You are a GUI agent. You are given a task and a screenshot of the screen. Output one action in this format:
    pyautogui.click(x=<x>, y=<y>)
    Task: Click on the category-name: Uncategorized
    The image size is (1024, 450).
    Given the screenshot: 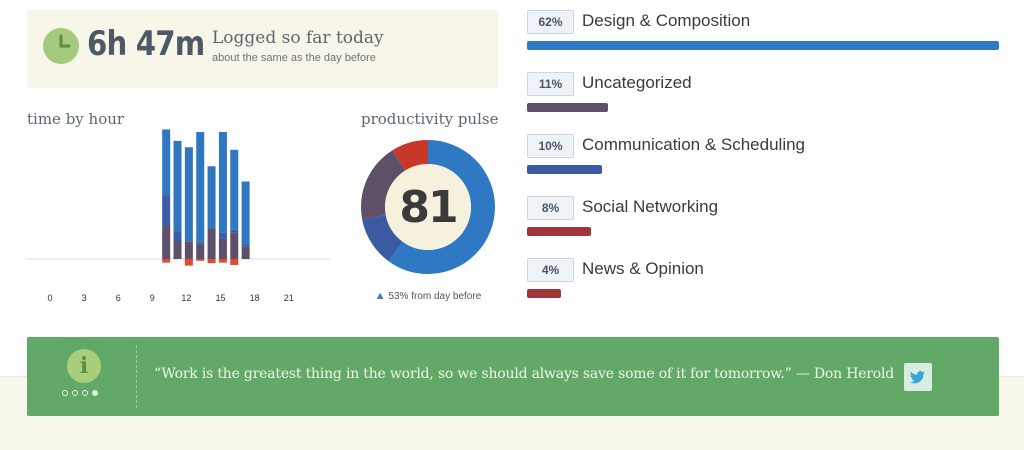 What is the action you would take?
    pyautogui.click(x=637, y=82)
    